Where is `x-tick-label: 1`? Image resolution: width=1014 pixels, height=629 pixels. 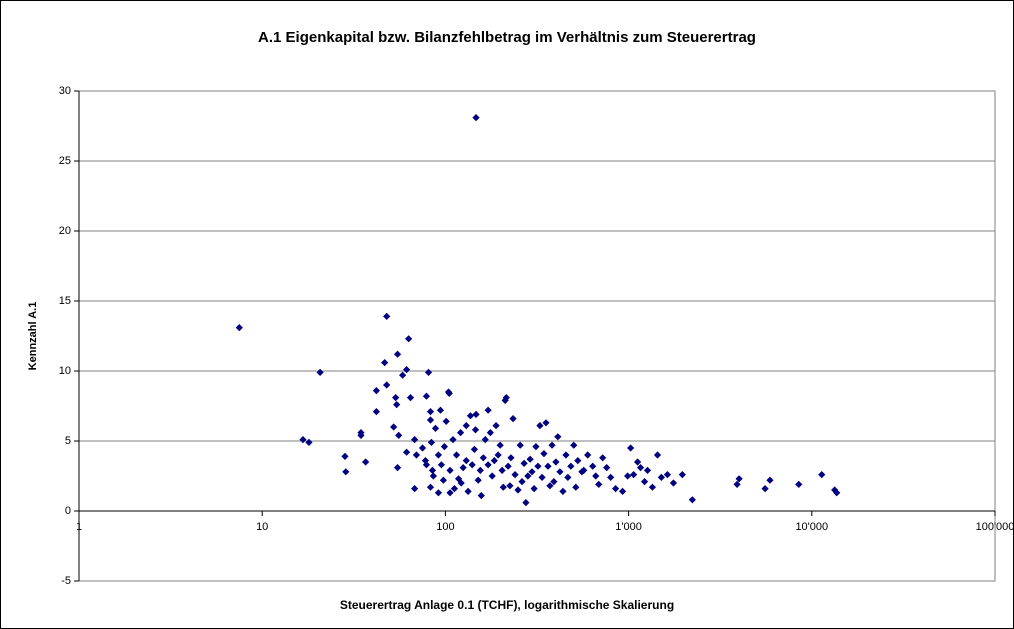 x-tick-label: 1 is located at coordinates (79, 527).